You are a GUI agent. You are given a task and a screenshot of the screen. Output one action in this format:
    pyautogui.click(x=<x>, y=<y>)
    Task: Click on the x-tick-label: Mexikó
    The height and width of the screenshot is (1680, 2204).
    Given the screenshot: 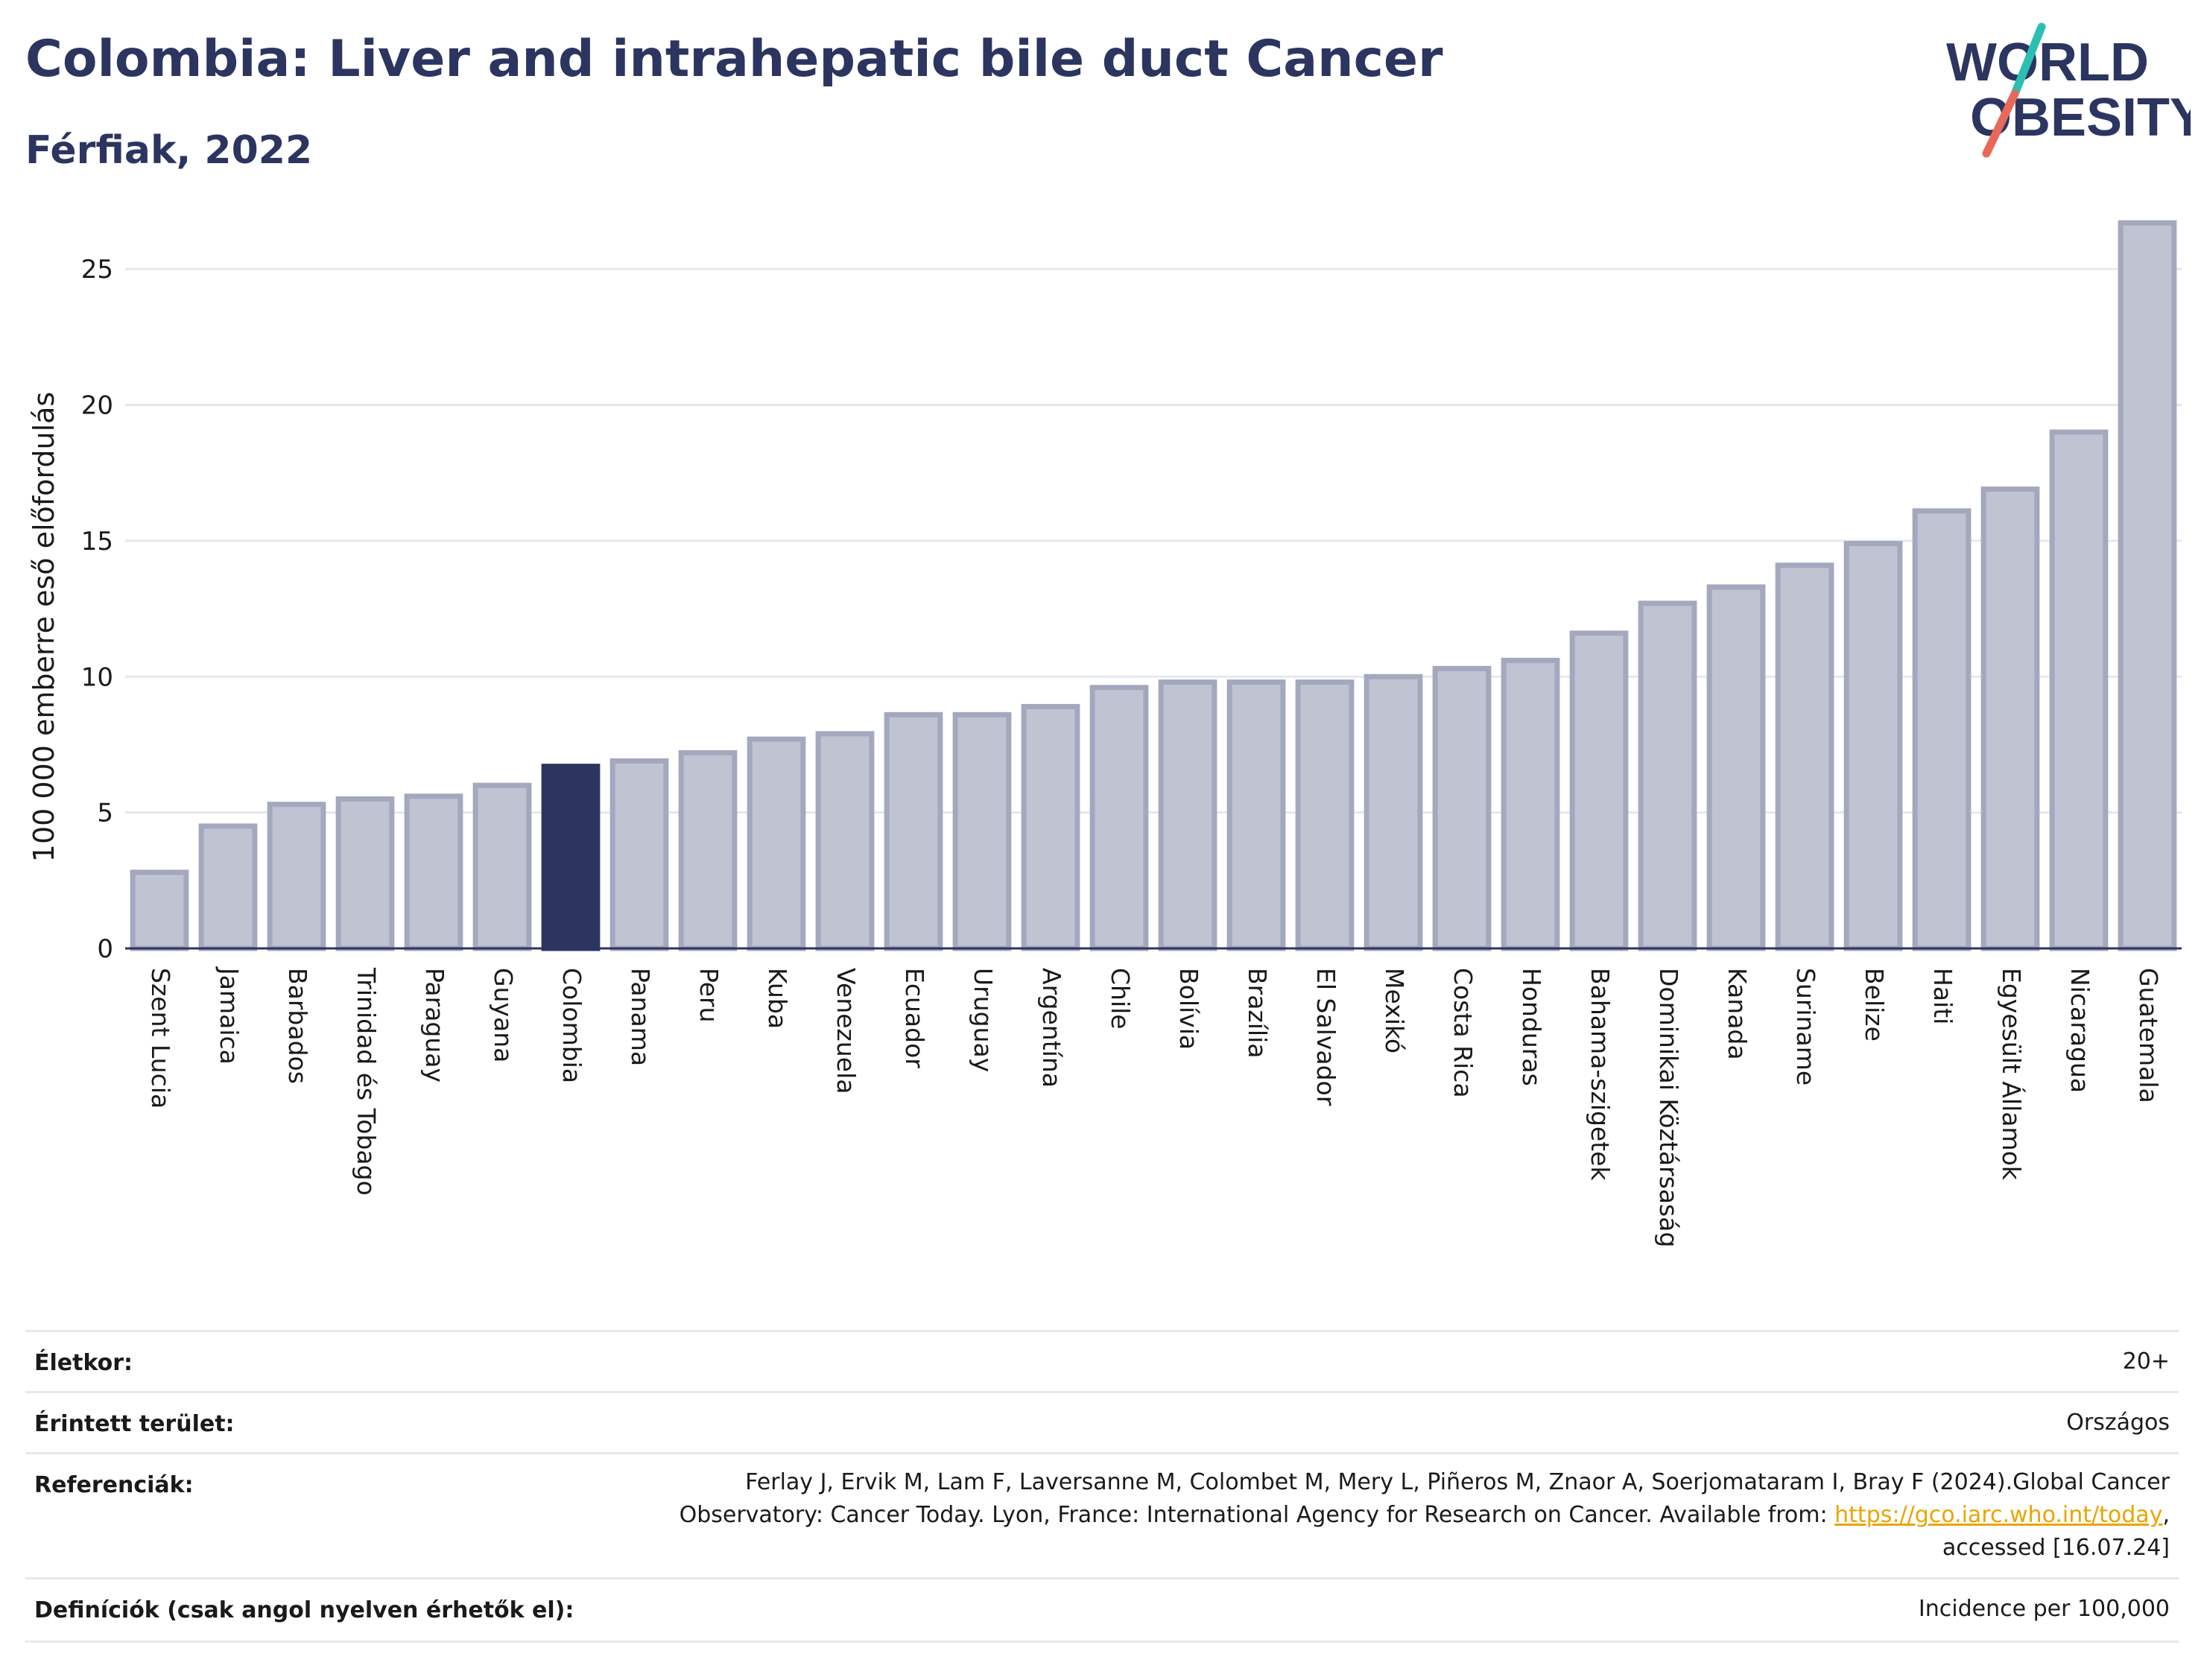 What is the action you would take?
    pyautogui.click(x=1394, y=1010)
    